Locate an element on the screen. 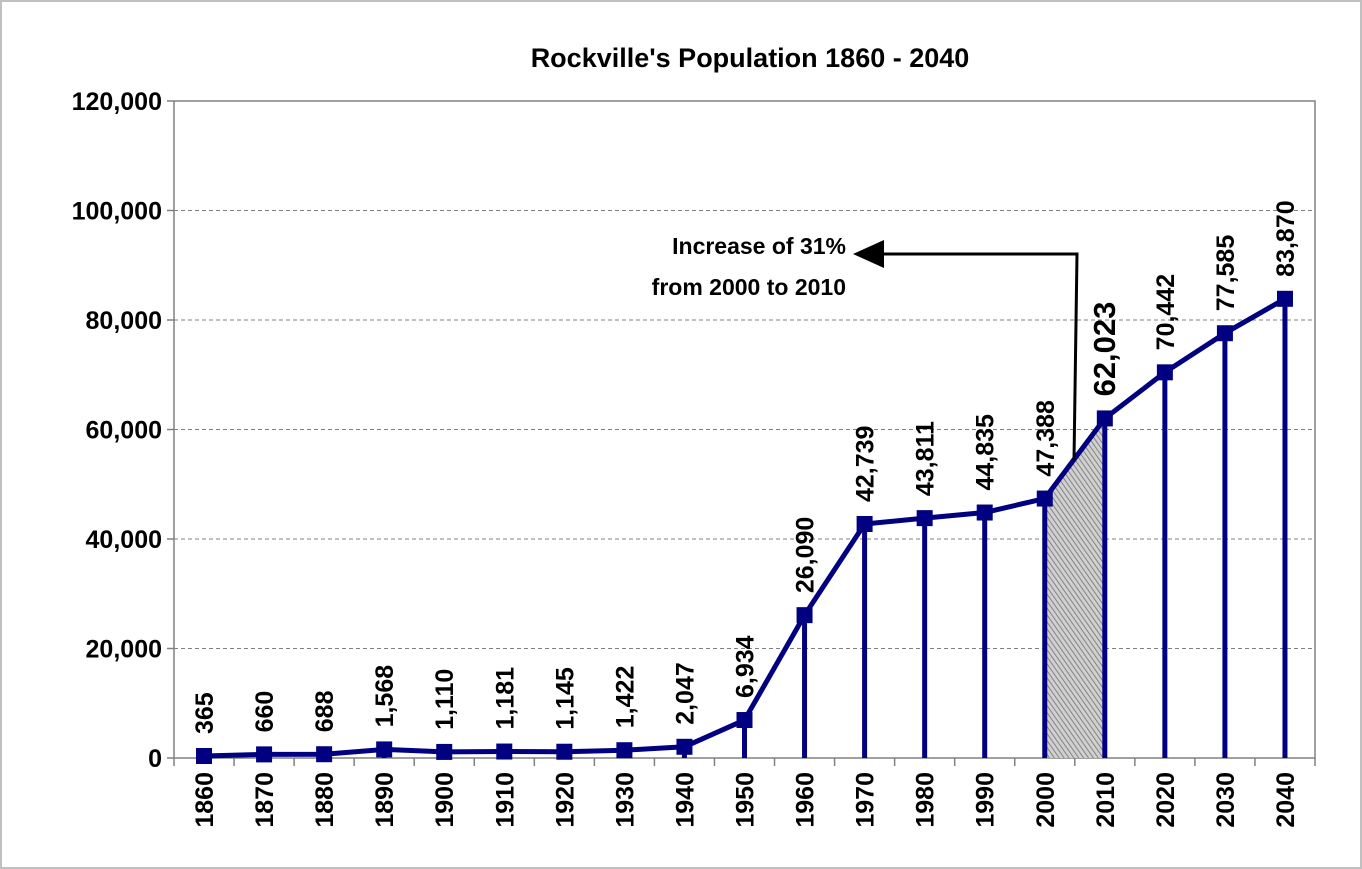 This screenshot has height=869, width=1362. x-tick-label: 1860 is located at coordinates (205, 800).